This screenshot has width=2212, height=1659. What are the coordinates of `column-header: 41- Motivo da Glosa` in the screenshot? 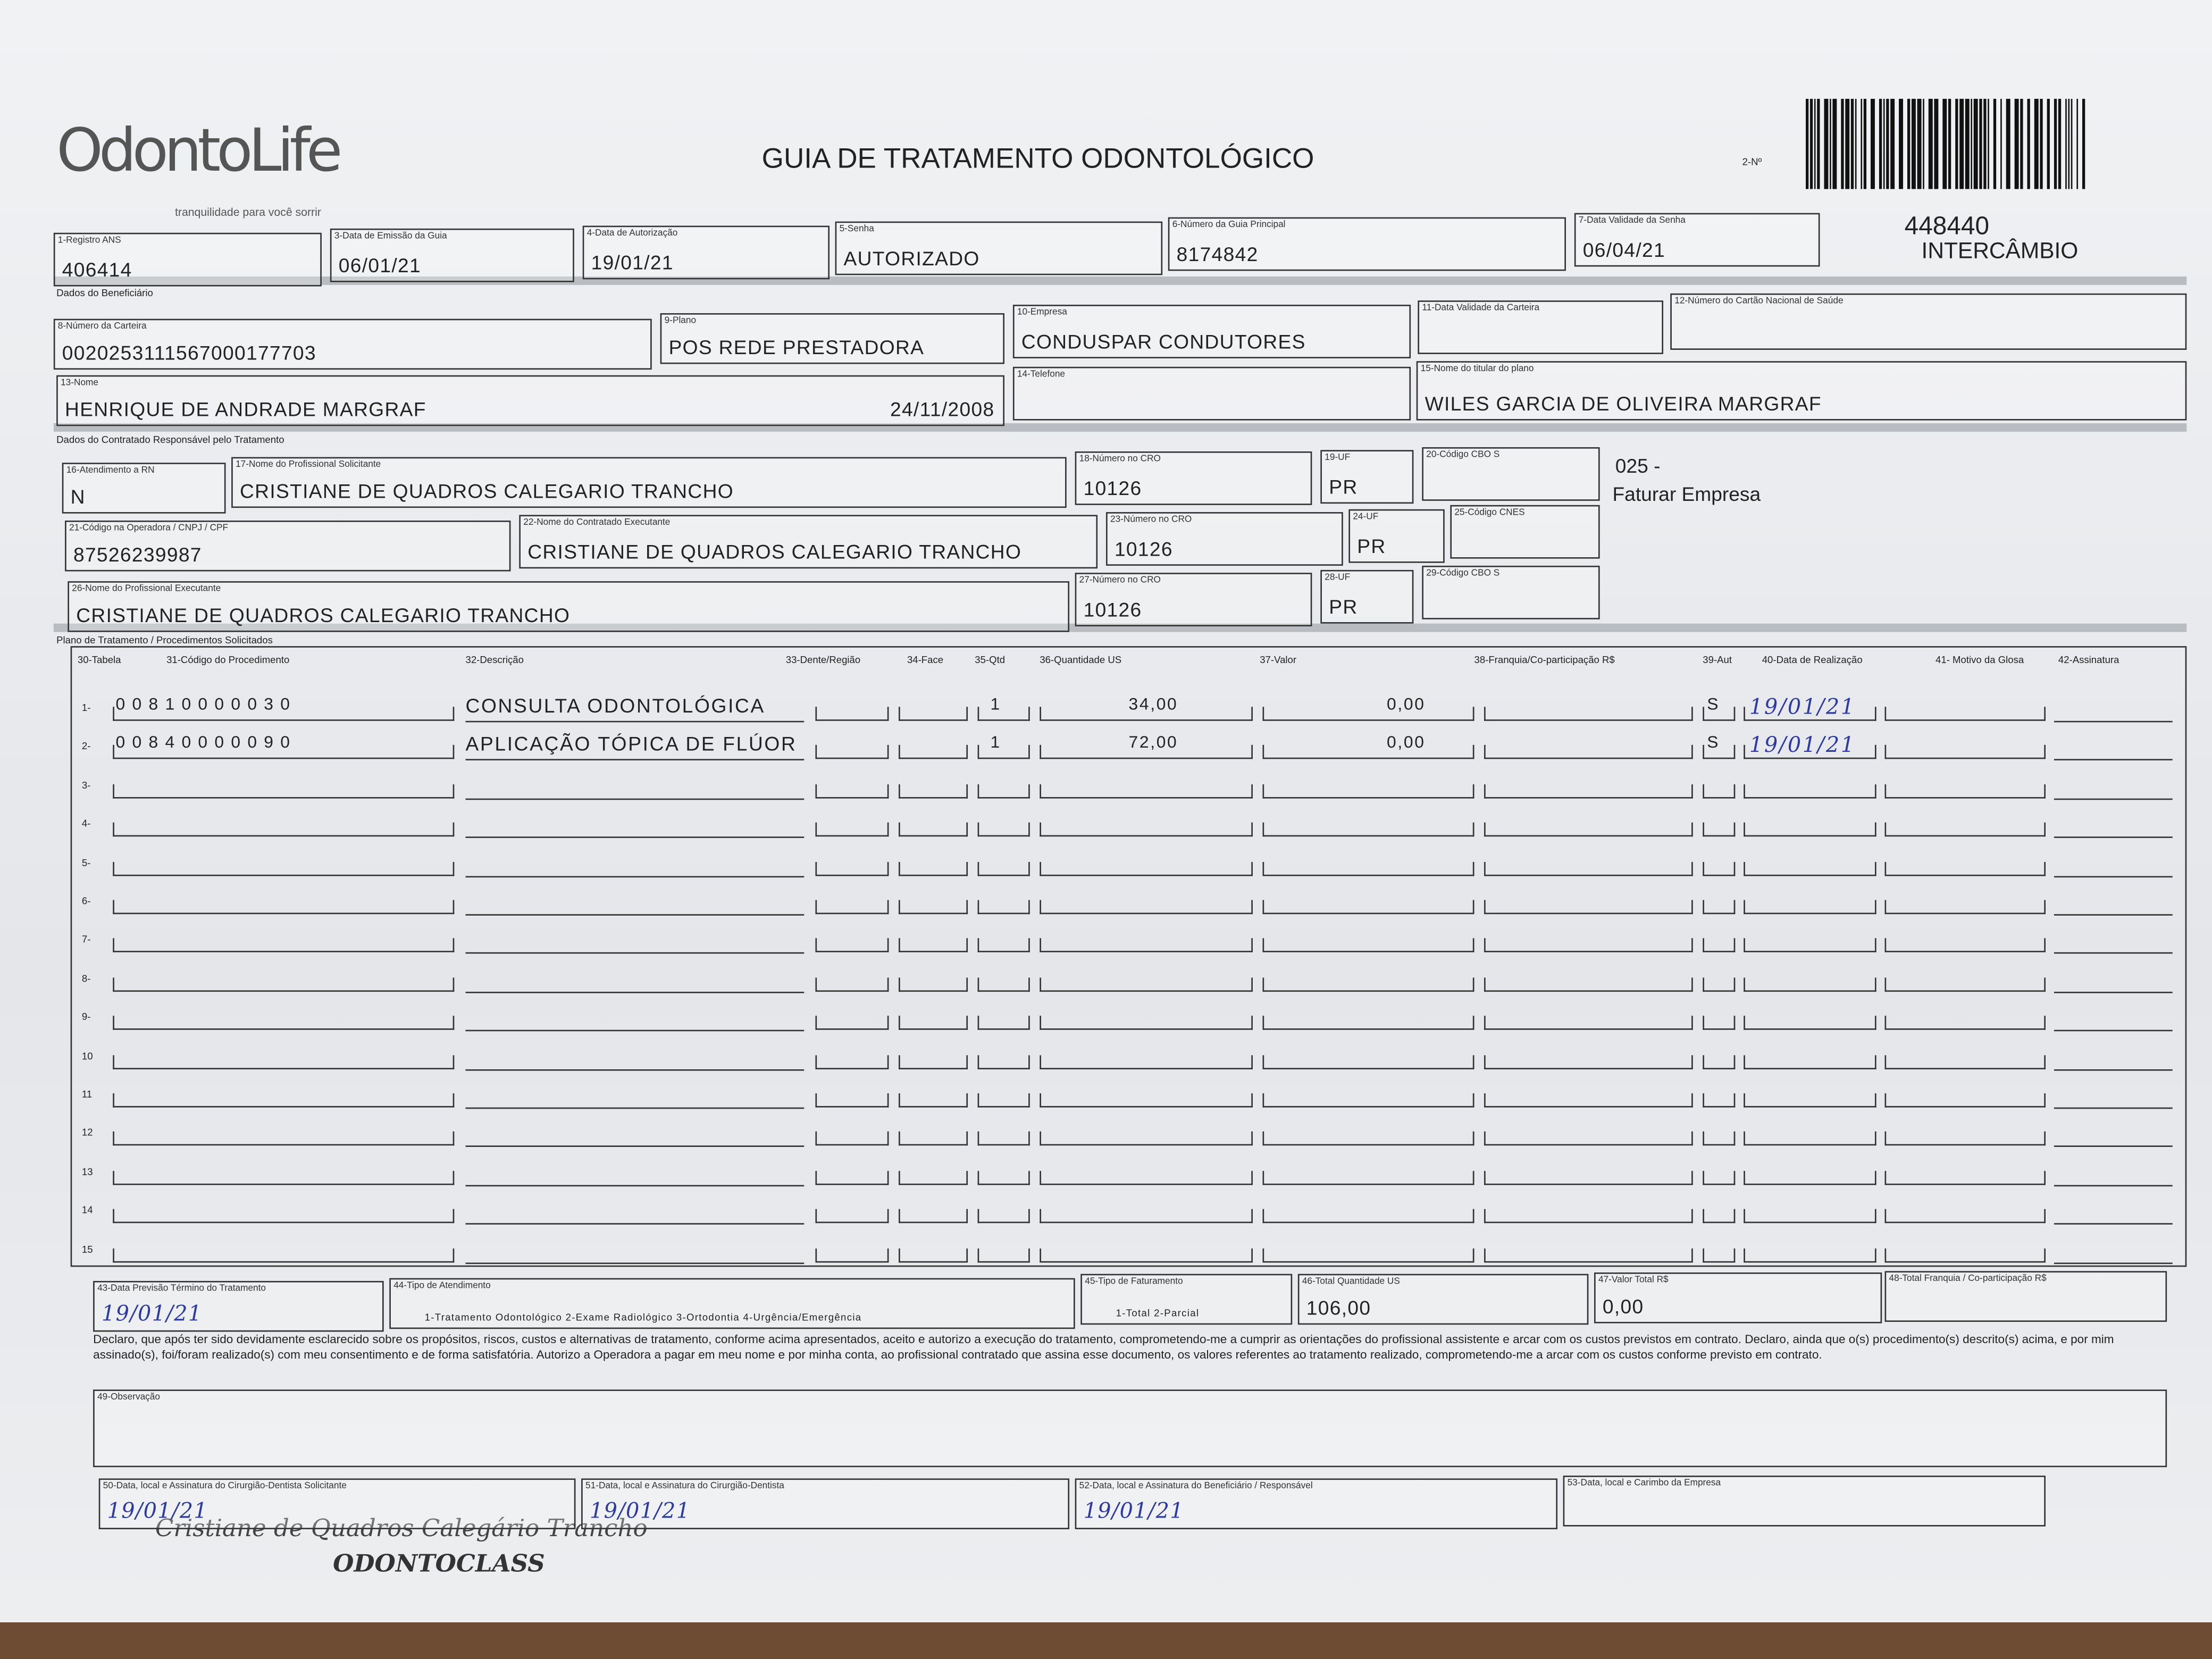 It's located at (1980, 661).